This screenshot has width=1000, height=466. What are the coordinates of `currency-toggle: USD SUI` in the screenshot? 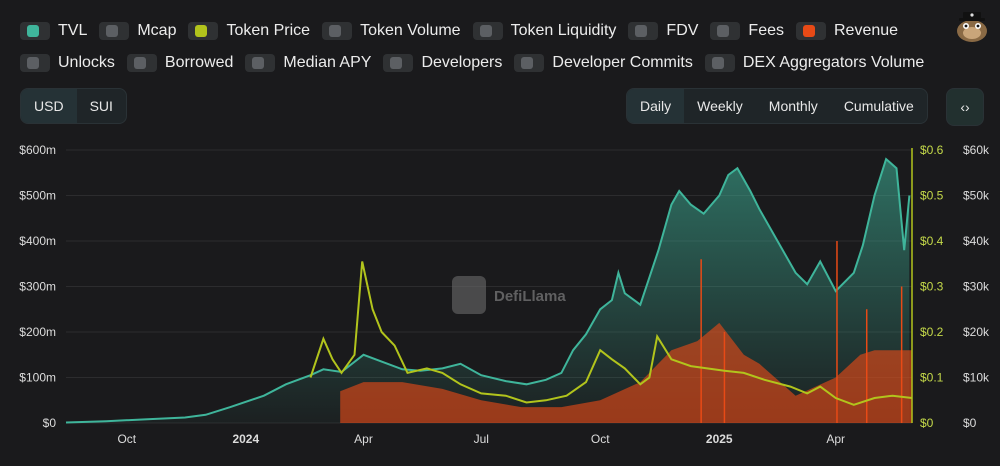 It's located at (73, 106).